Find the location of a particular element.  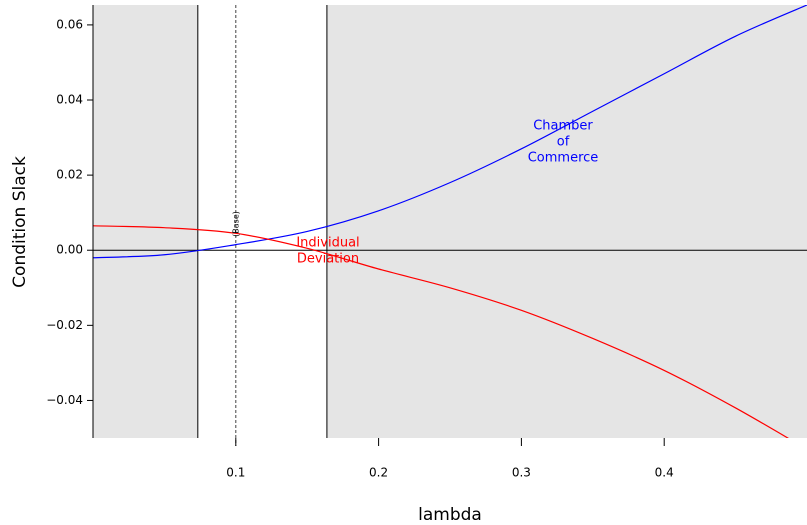

series-label: Individual is located at coordinates (327, 243).